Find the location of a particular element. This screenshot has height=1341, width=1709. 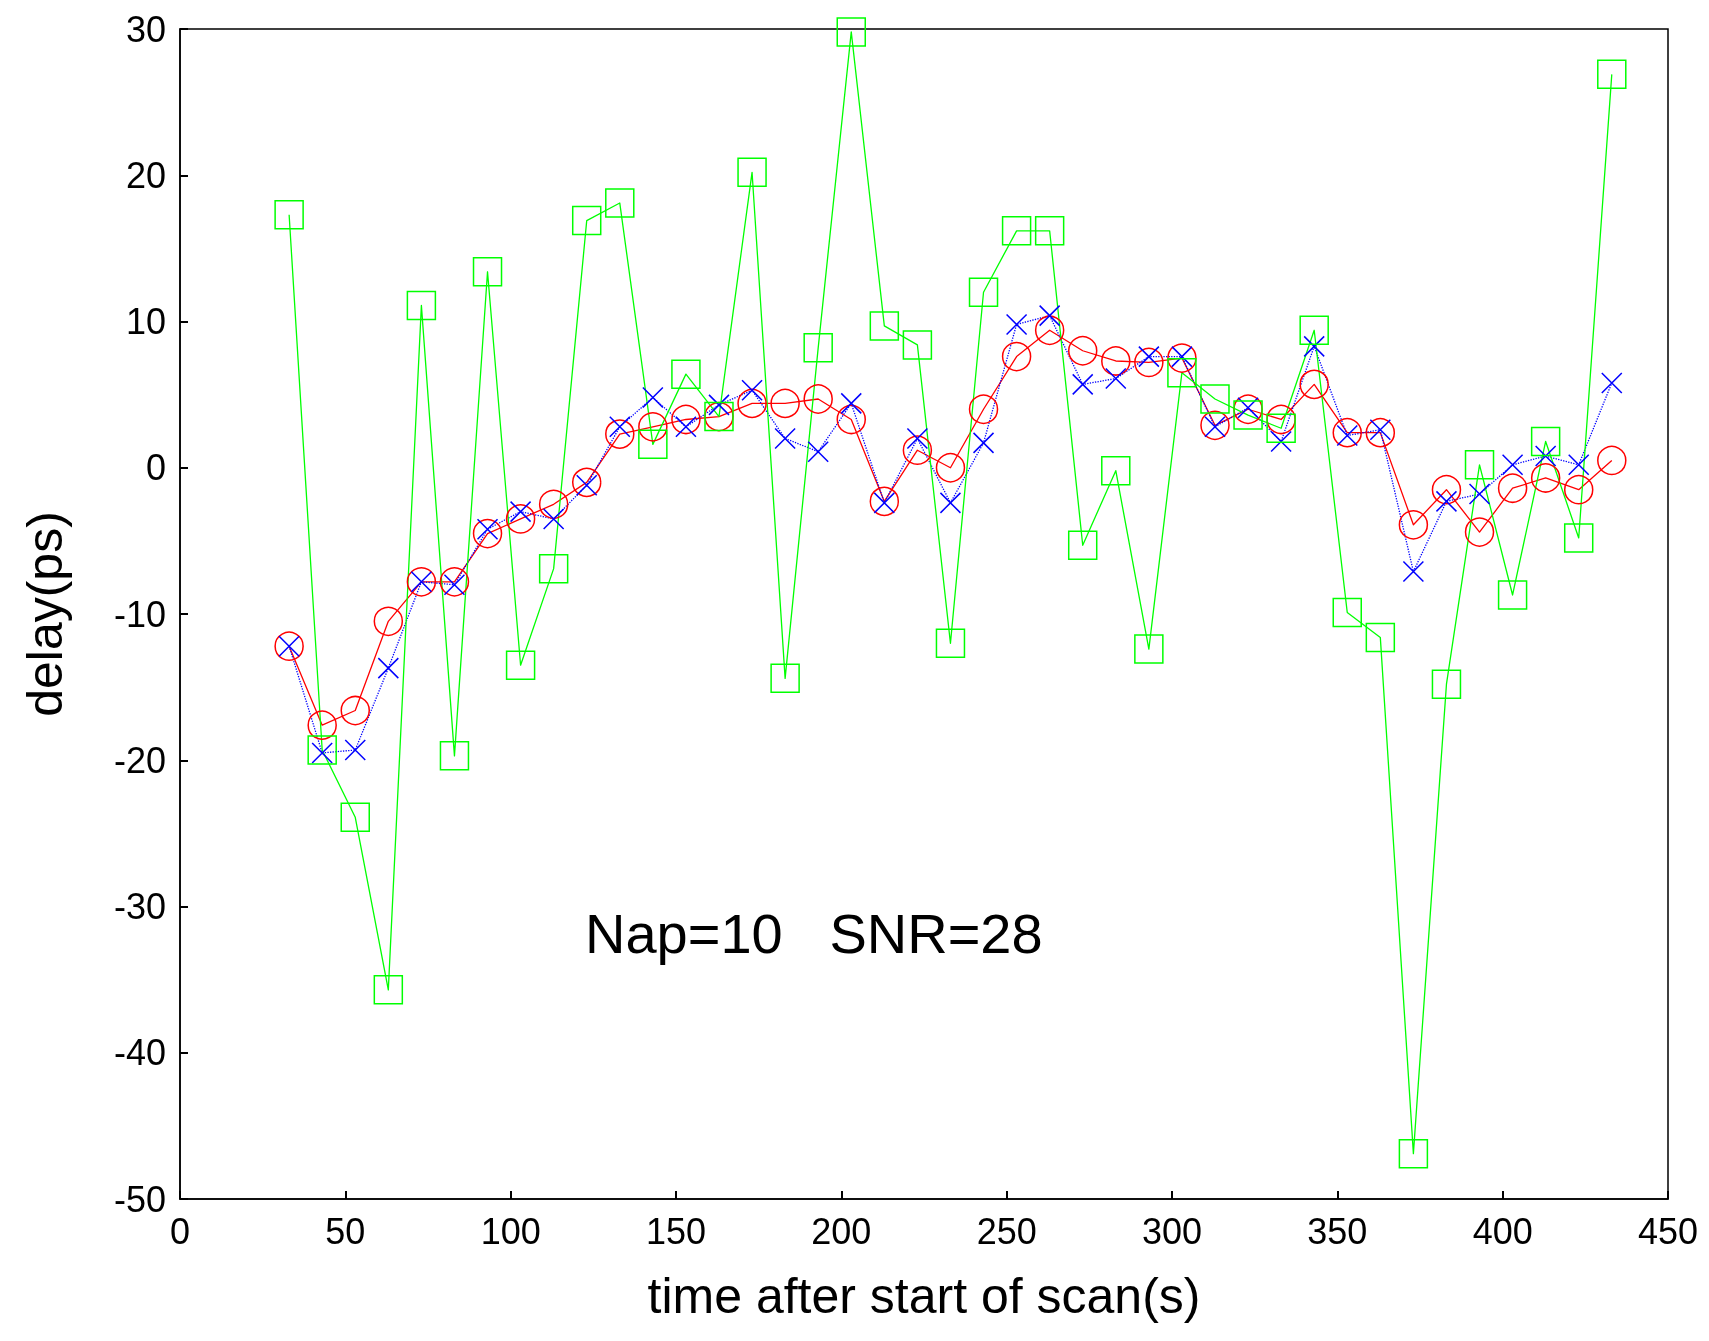

x-axis-title: time after start of scan(s) is located at coordinates (924, 1296).